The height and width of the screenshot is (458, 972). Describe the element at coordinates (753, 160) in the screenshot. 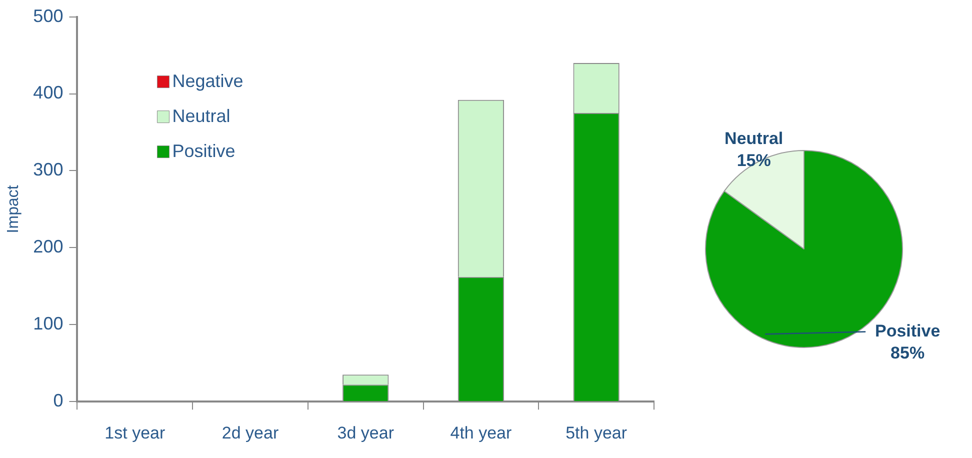

I see `data-label: 15%` at that location.